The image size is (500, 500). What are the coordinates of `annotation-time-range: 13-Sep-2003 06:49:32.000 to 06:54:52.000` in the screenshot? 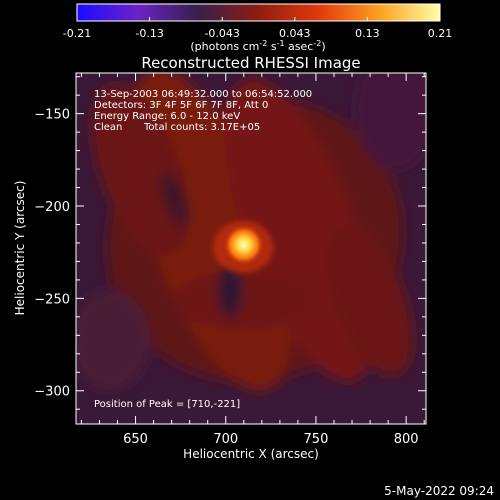 It's located at (203, 94).